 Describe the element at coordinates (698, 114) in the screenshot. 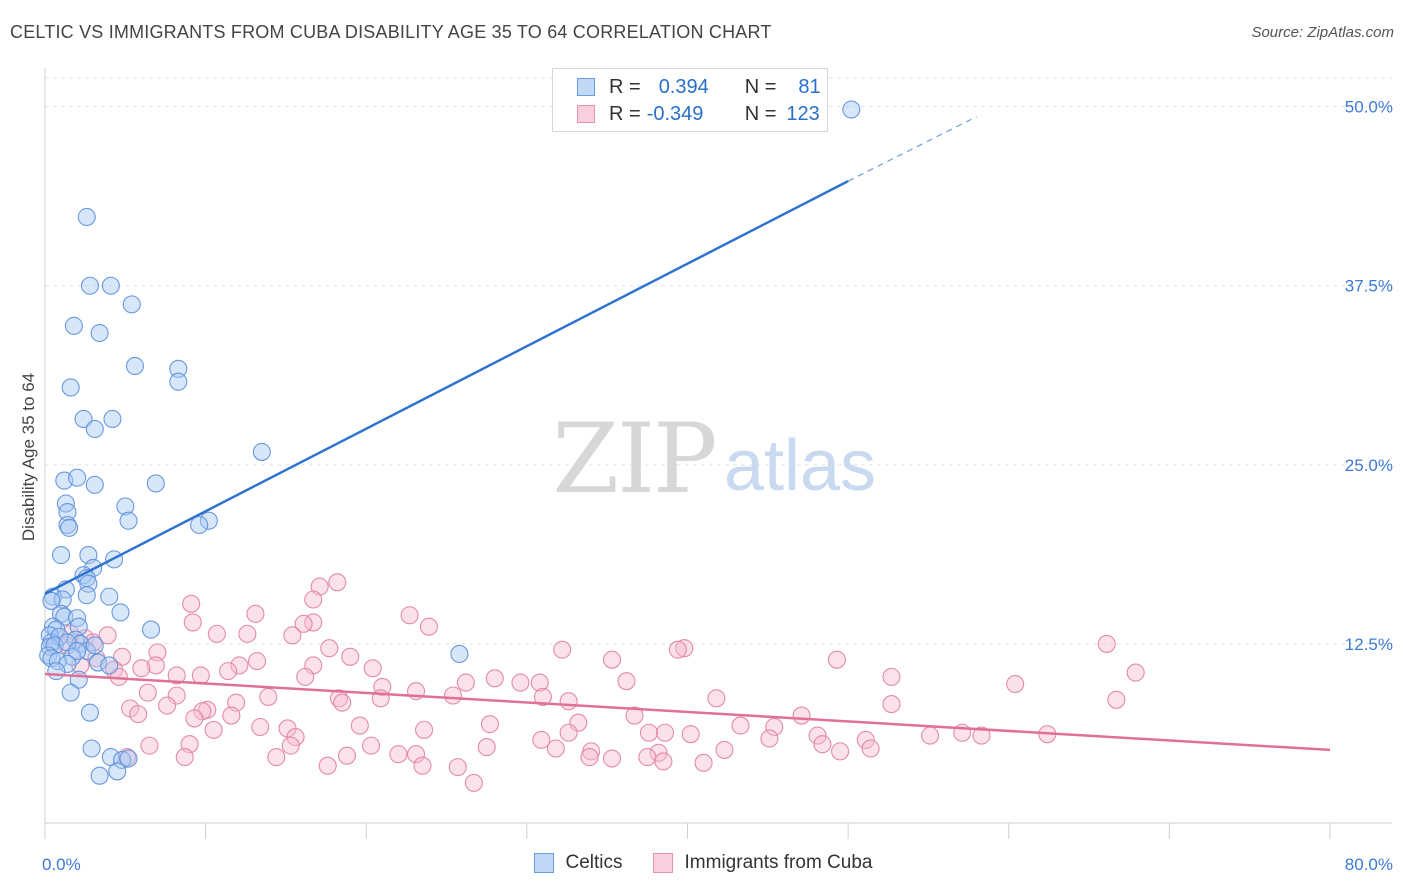

I see `legend-row-cuba: R = -0.349 N = 123` at that location.